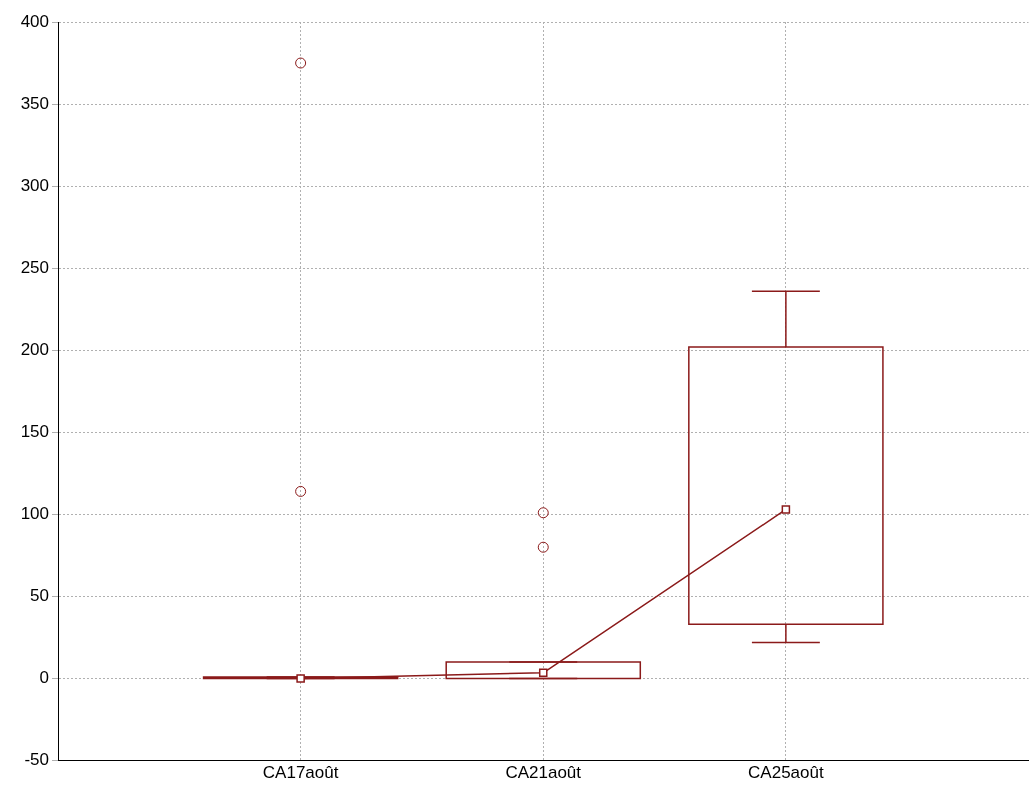 This screenshot has width=1035, height=787. Describe the element at coordinates (36, 760) in the screenshot. I see `y-tick-label: -50` at that location.